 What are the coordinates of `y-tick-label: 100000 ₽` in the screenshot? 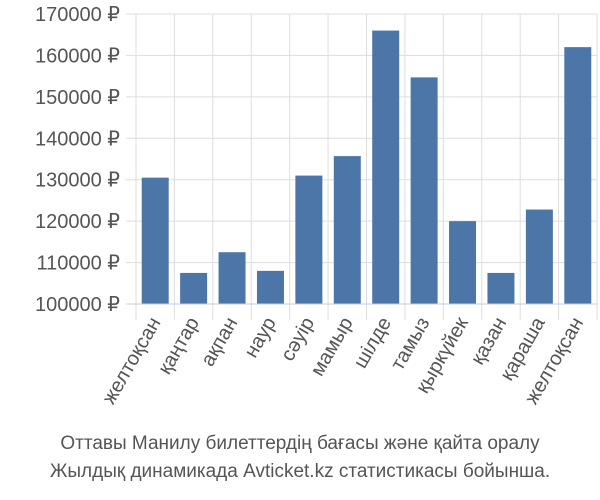 It's located at (77, 305).